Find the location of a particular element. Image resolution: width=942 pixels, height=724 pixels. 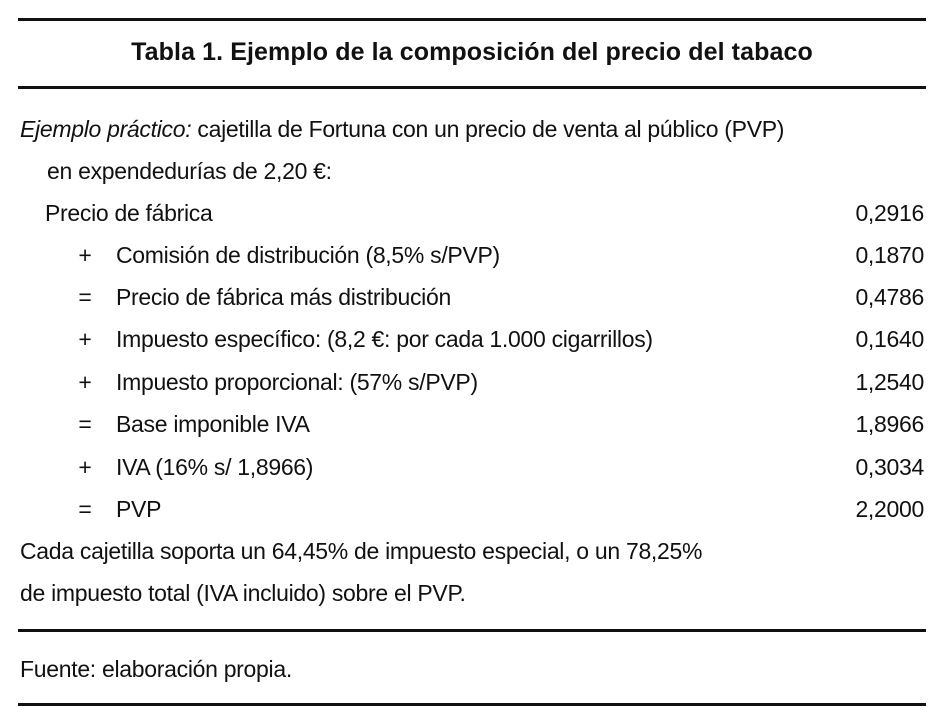

table-row: = PVP 2,2000 is located at coordinates (471, 509).